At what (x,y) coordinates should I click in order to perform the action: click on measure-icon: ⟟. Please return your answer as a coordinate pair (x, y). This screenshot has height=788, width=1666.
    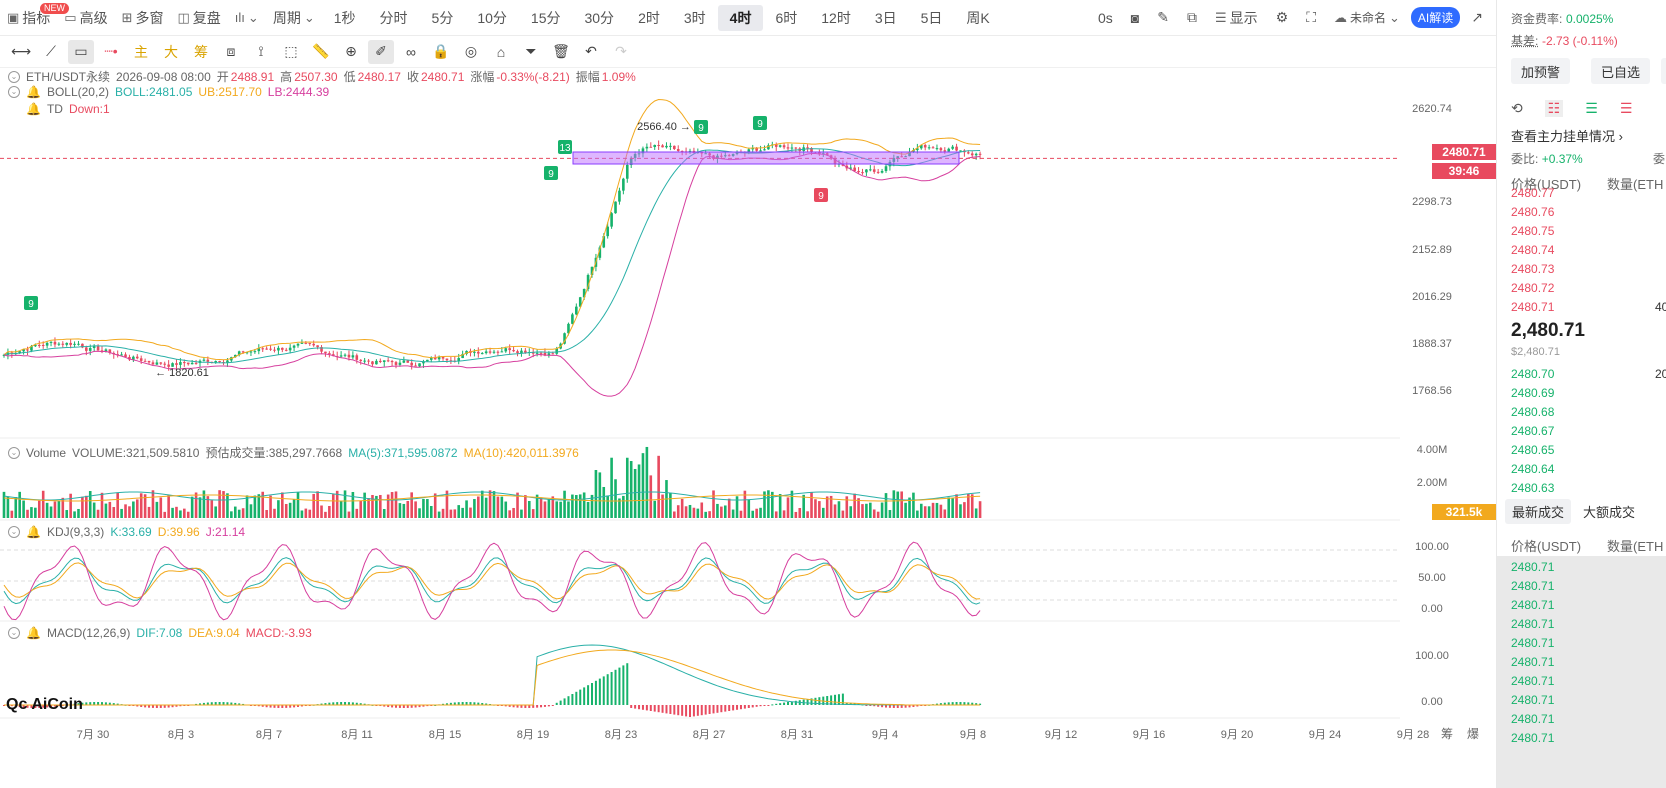
    Looking at the image, I should click on (261, 51).